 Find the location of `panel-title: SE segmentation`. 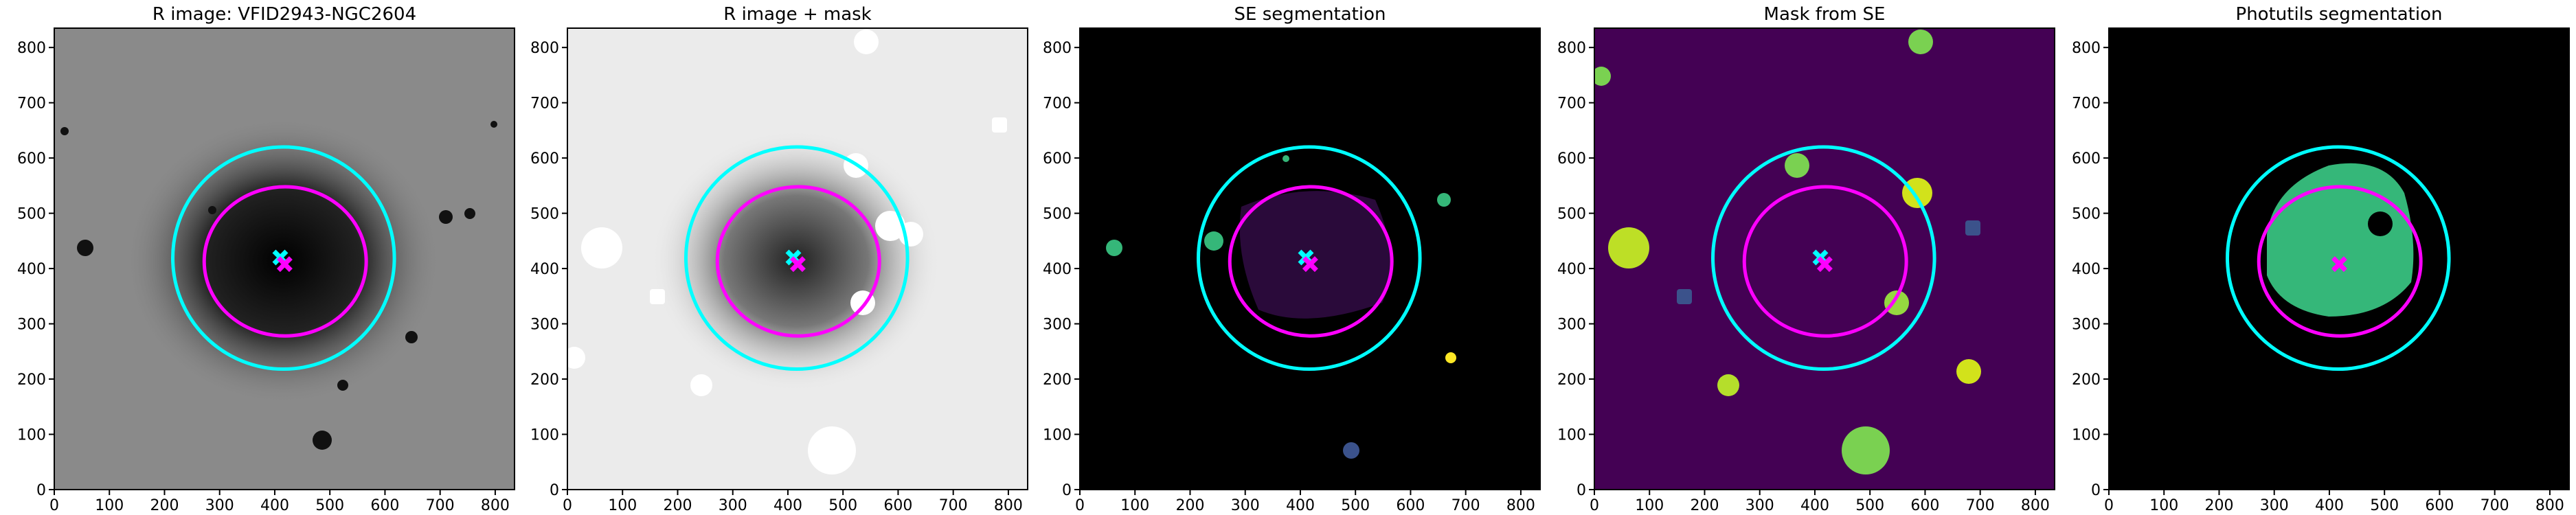

panel-title: SE segmentation is located at coordinates (1310, 14).